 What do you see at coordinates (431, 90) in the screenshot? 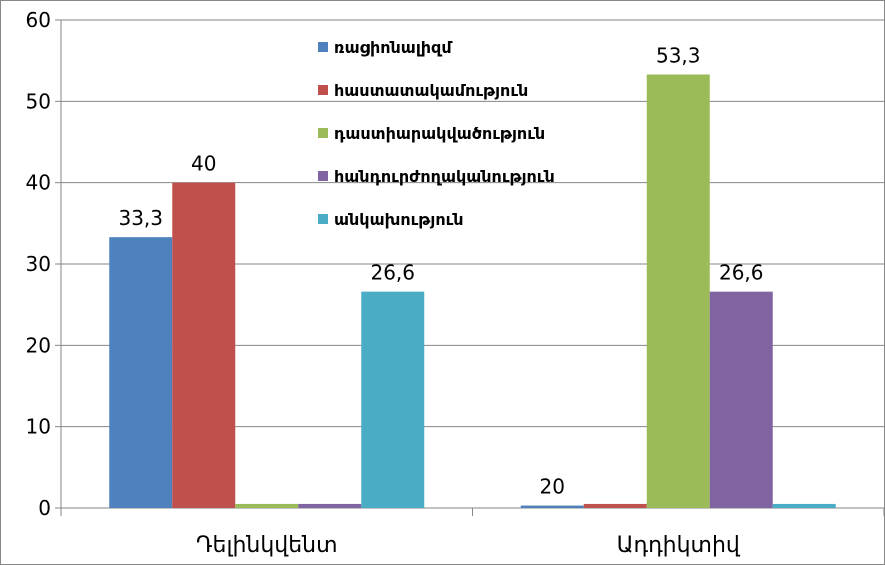
I see `legend-entry: հաստատակամություն` at bounding box center [431, 90].